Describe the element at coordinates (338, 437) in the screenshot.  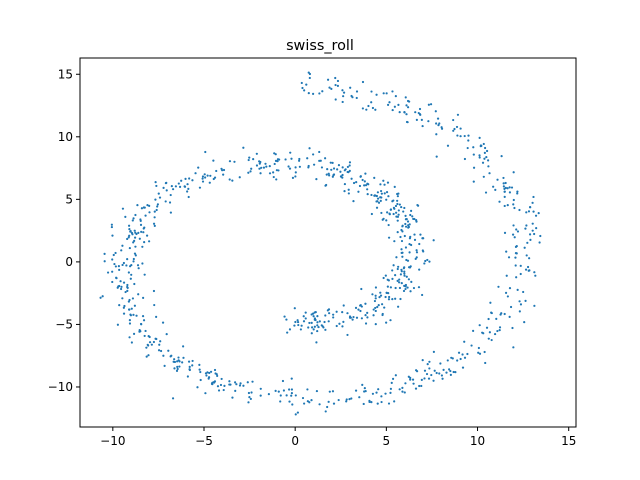
I see `x-axis-ticks: −10 −5 0 5 10 15` at that location.